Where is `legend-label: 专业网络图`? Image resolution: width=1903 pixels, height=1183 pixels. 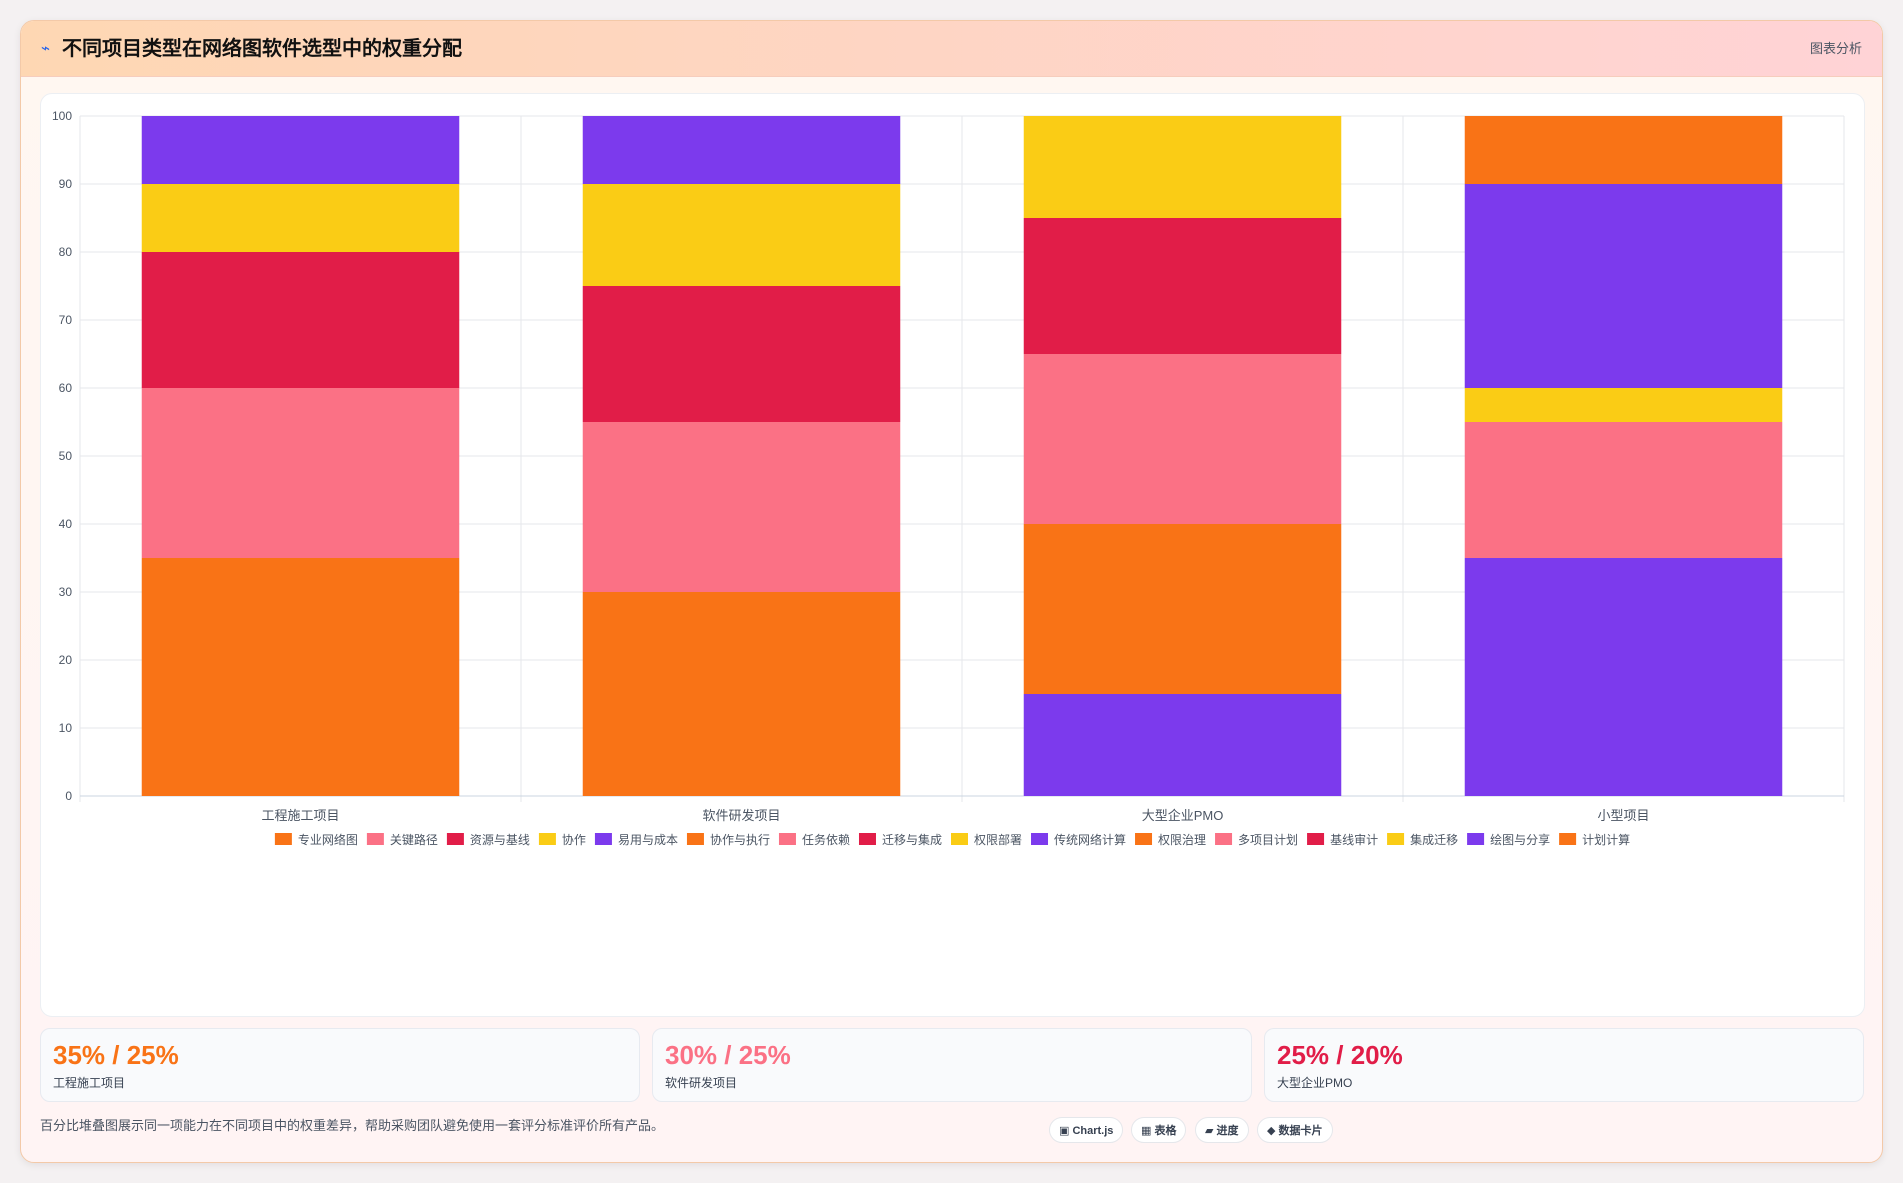 legend-label: 专业网络图 is located at coordinates (328, 839).